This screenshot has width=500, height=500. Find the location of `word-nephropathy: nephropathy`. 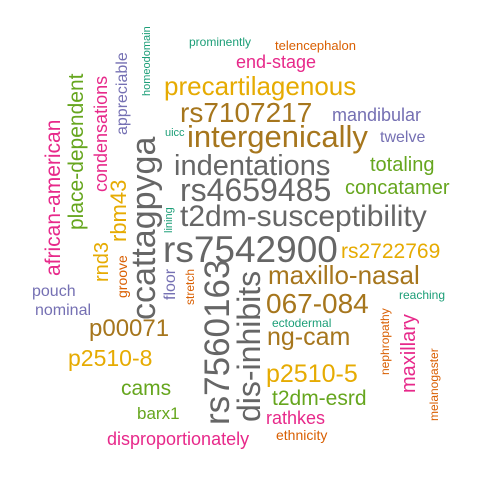

word-nephropathy: nephropathy is located at coordinates (385, 341).